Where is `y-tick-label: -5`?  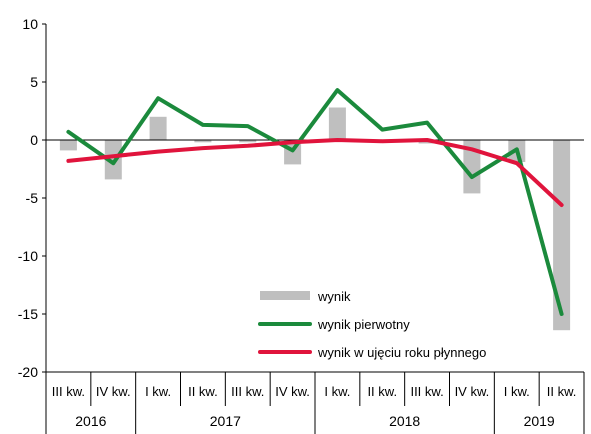 y-tick-label: -5 is located at coordinates (32, 198).